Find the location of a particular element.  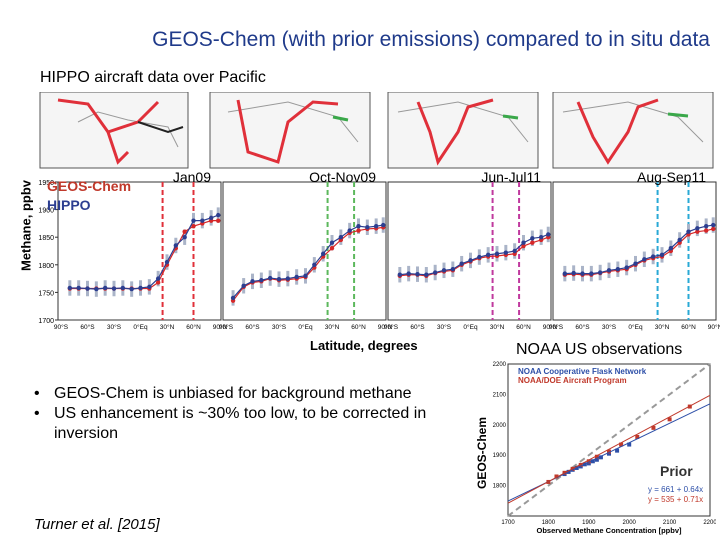

scatter-y-label: GEOS-Chem is located at coordinates (482, 453).